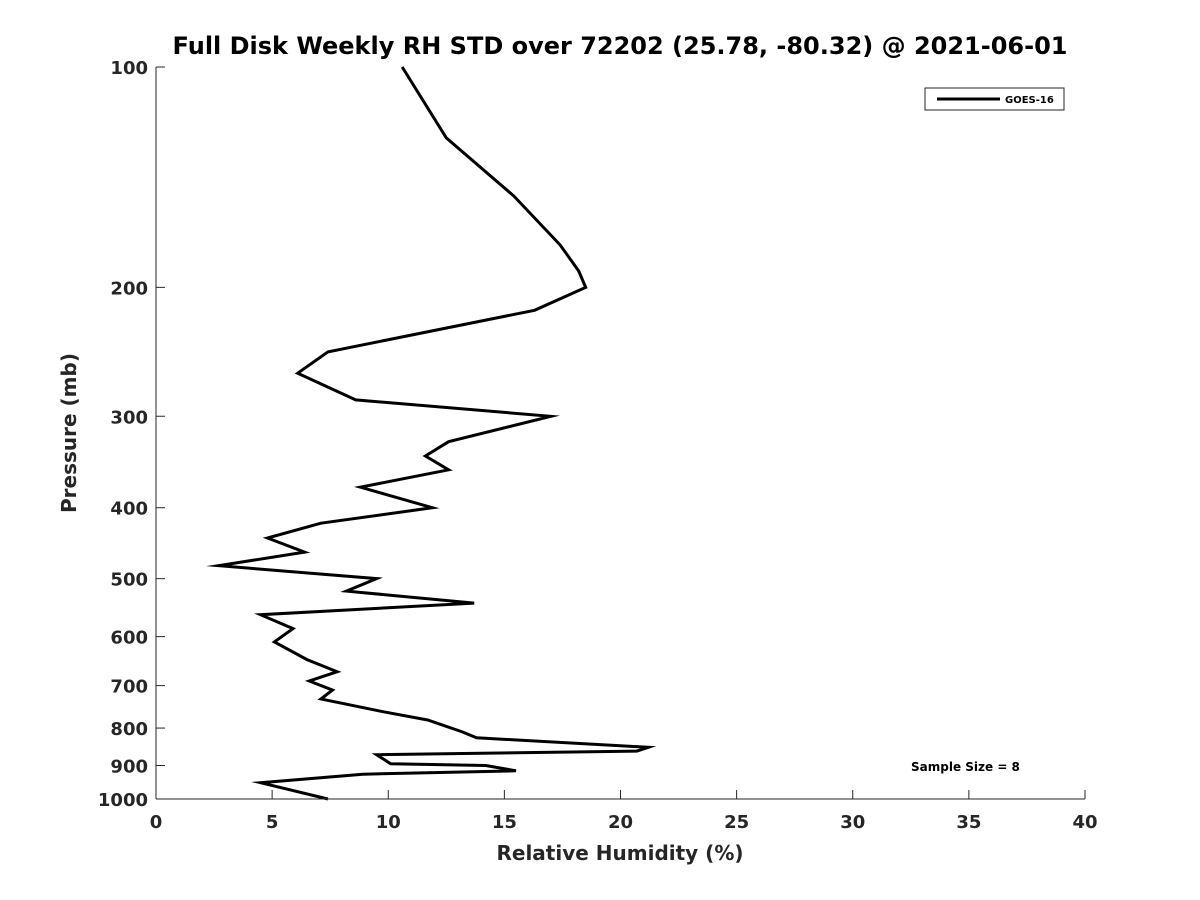 Image resolution: width=1200 pixels, height=900 pixels. Describe the element at coordinates (129, 767) in the screenshot. I see `y-tick-label: 900` at that location.